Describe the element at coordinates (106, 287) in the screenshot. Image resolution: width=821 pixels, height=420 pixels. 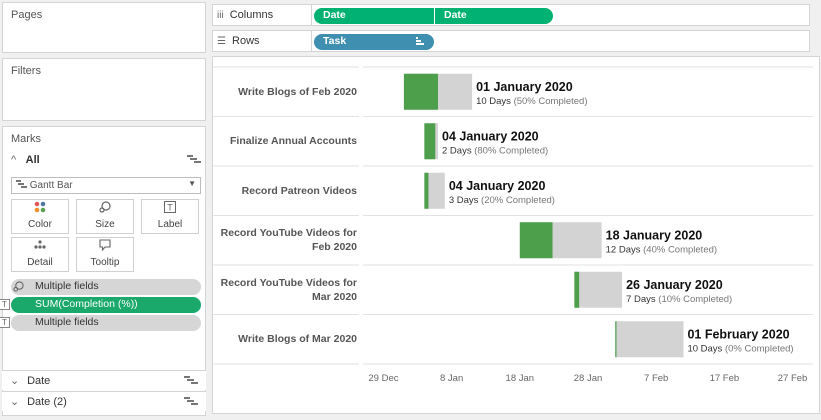
I see `size-field-pill: Multiple fields` at that location.